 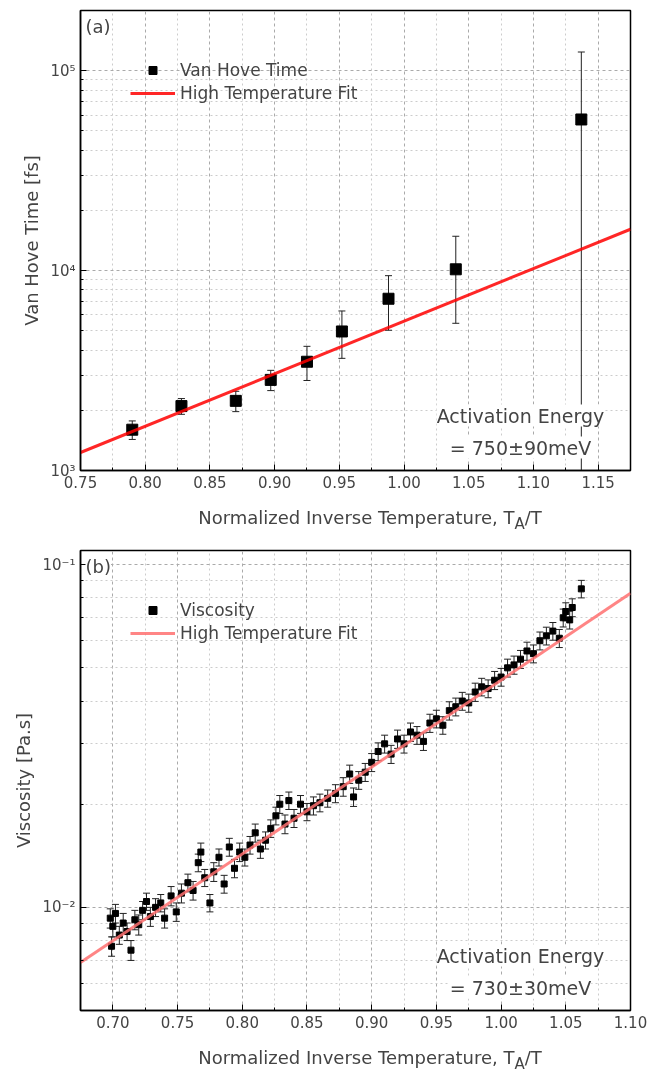 What do you see at coordinates (598, 482) in the screenshot?
I see `x-tick-label: 1.15` at bounding box center [598, 482].